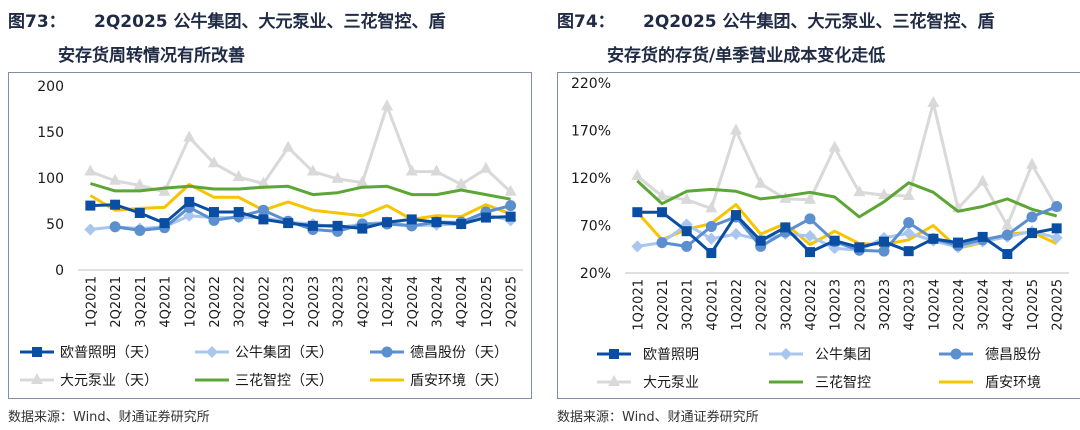  Describe the element at coordinates (50, 133) in the screenshot. I see `y-tick-label: 150` at that location.